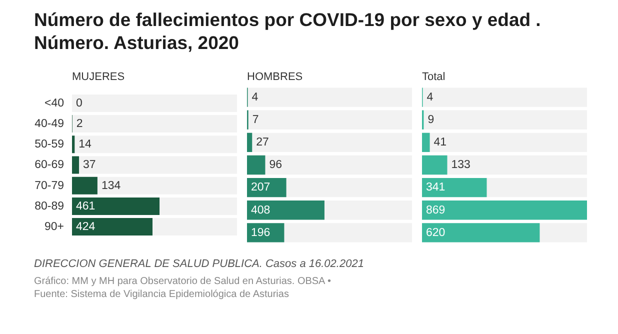 The width and height of the screenshot is (618, 334). What do you see at coordinates (49, 124) in the screenshot?
I see `y-tick-label: 40-49` at bounding box center [49, 124].